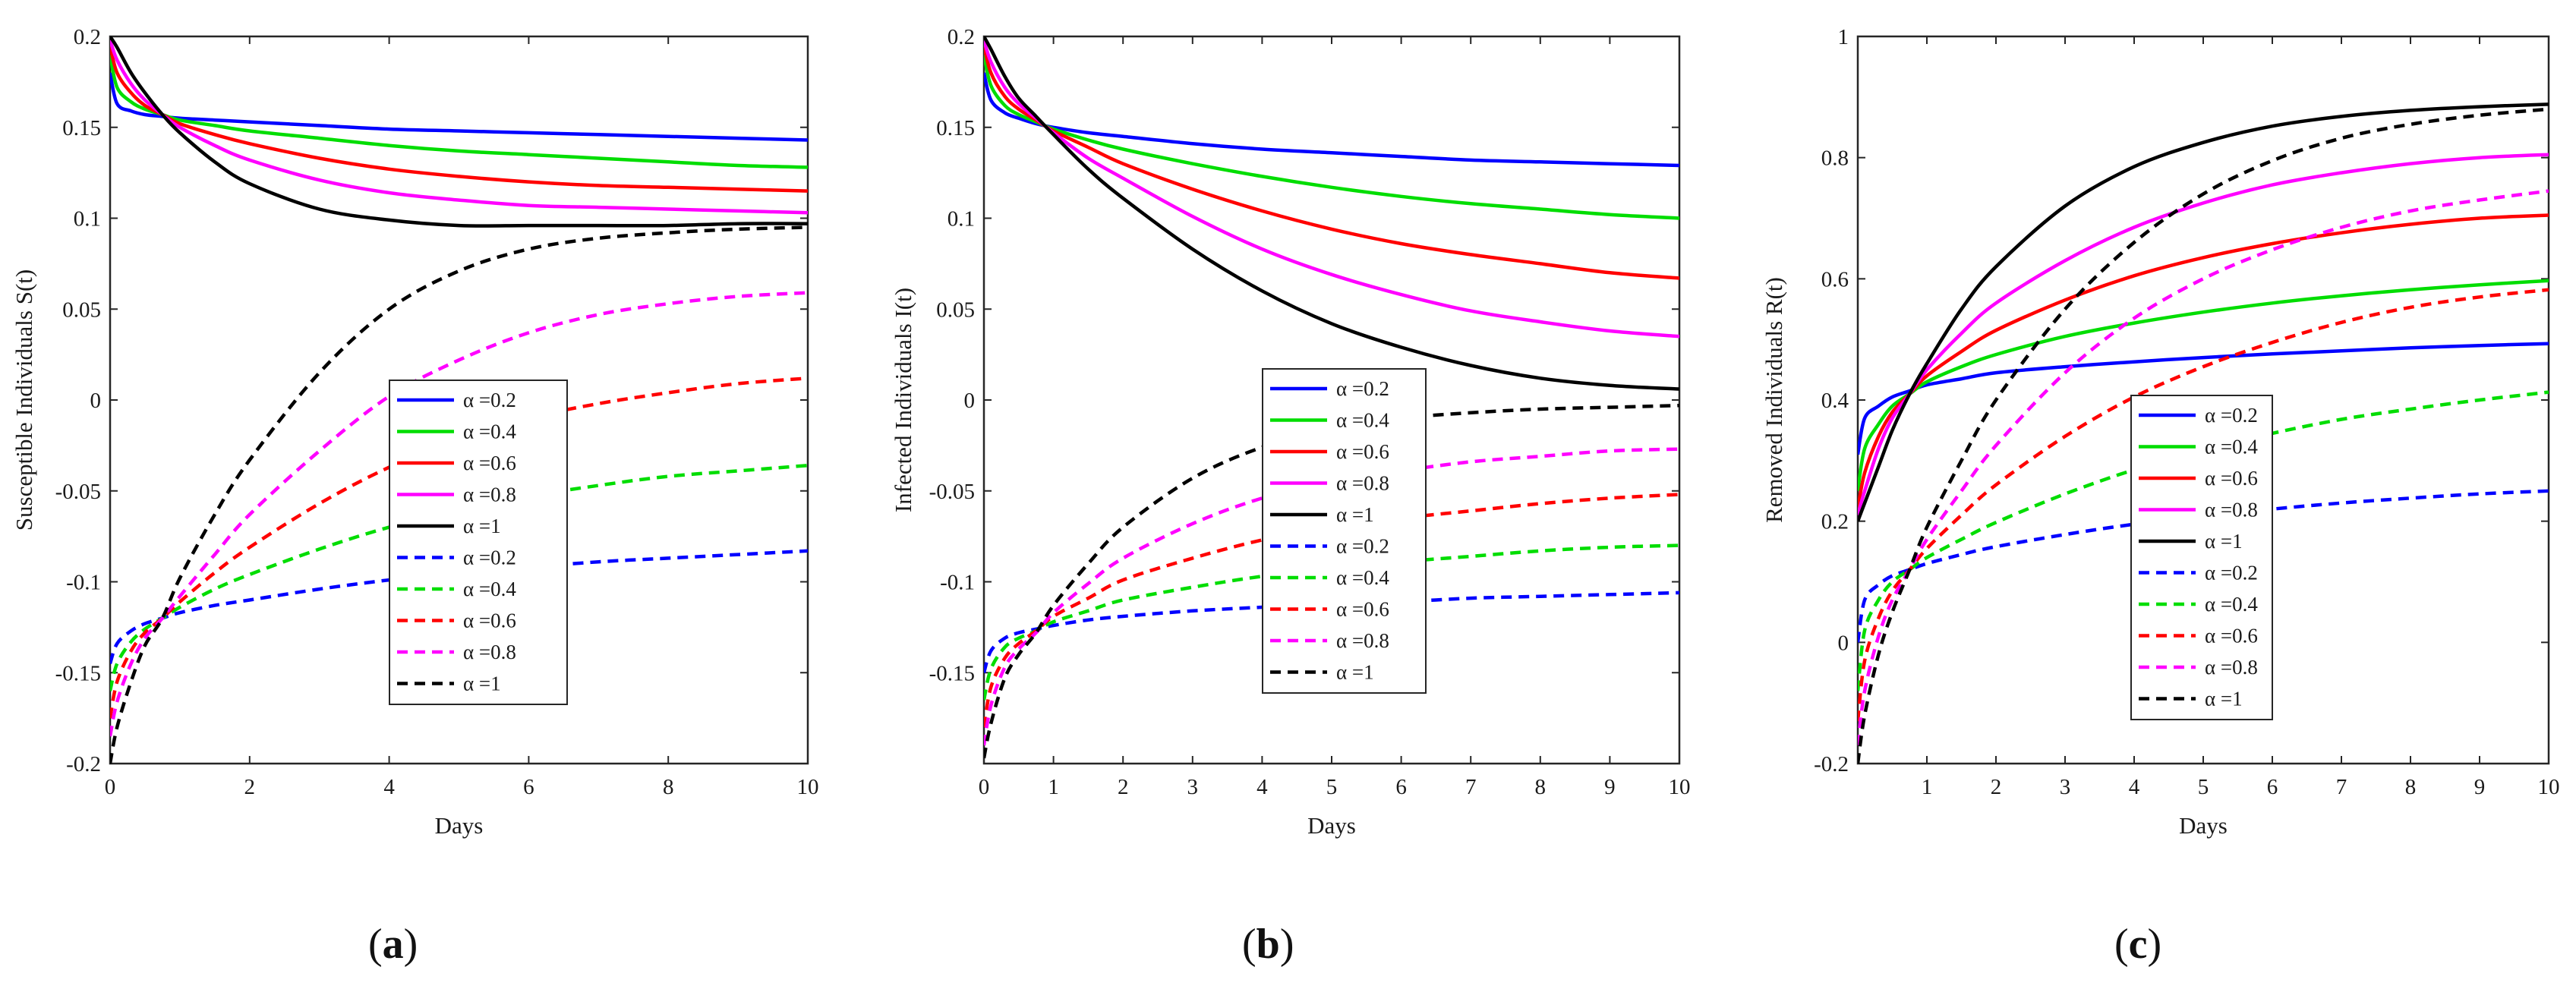  I want to click on y-tick-label: 0.05, so click(81, 310).